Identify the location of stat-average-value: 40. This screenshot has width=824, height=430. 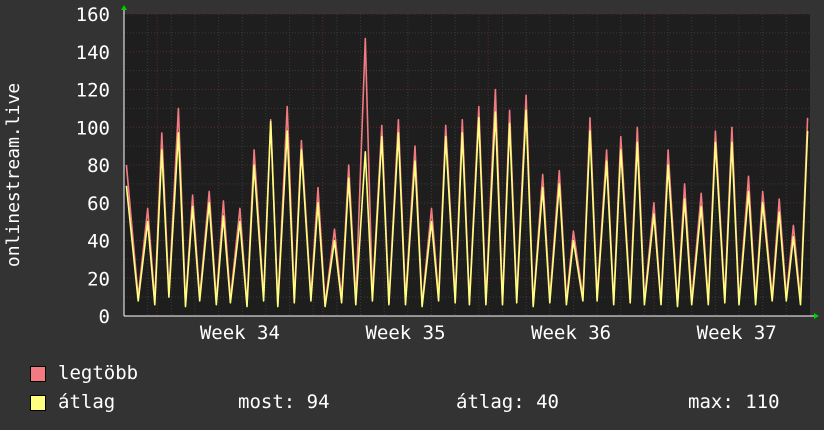
(547, 402).